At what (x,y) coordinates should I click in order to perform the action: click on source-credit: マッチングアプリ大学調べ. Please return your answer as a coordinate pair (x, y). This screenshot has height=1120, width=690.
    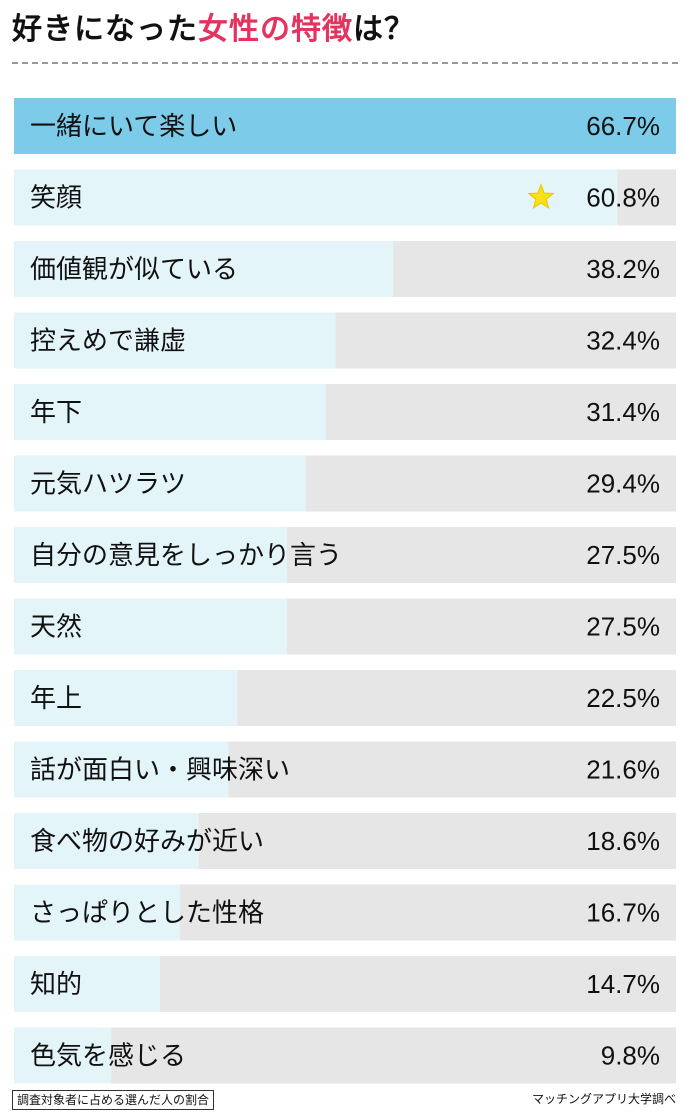
    Looking at the image, I should click on (603, 1099).